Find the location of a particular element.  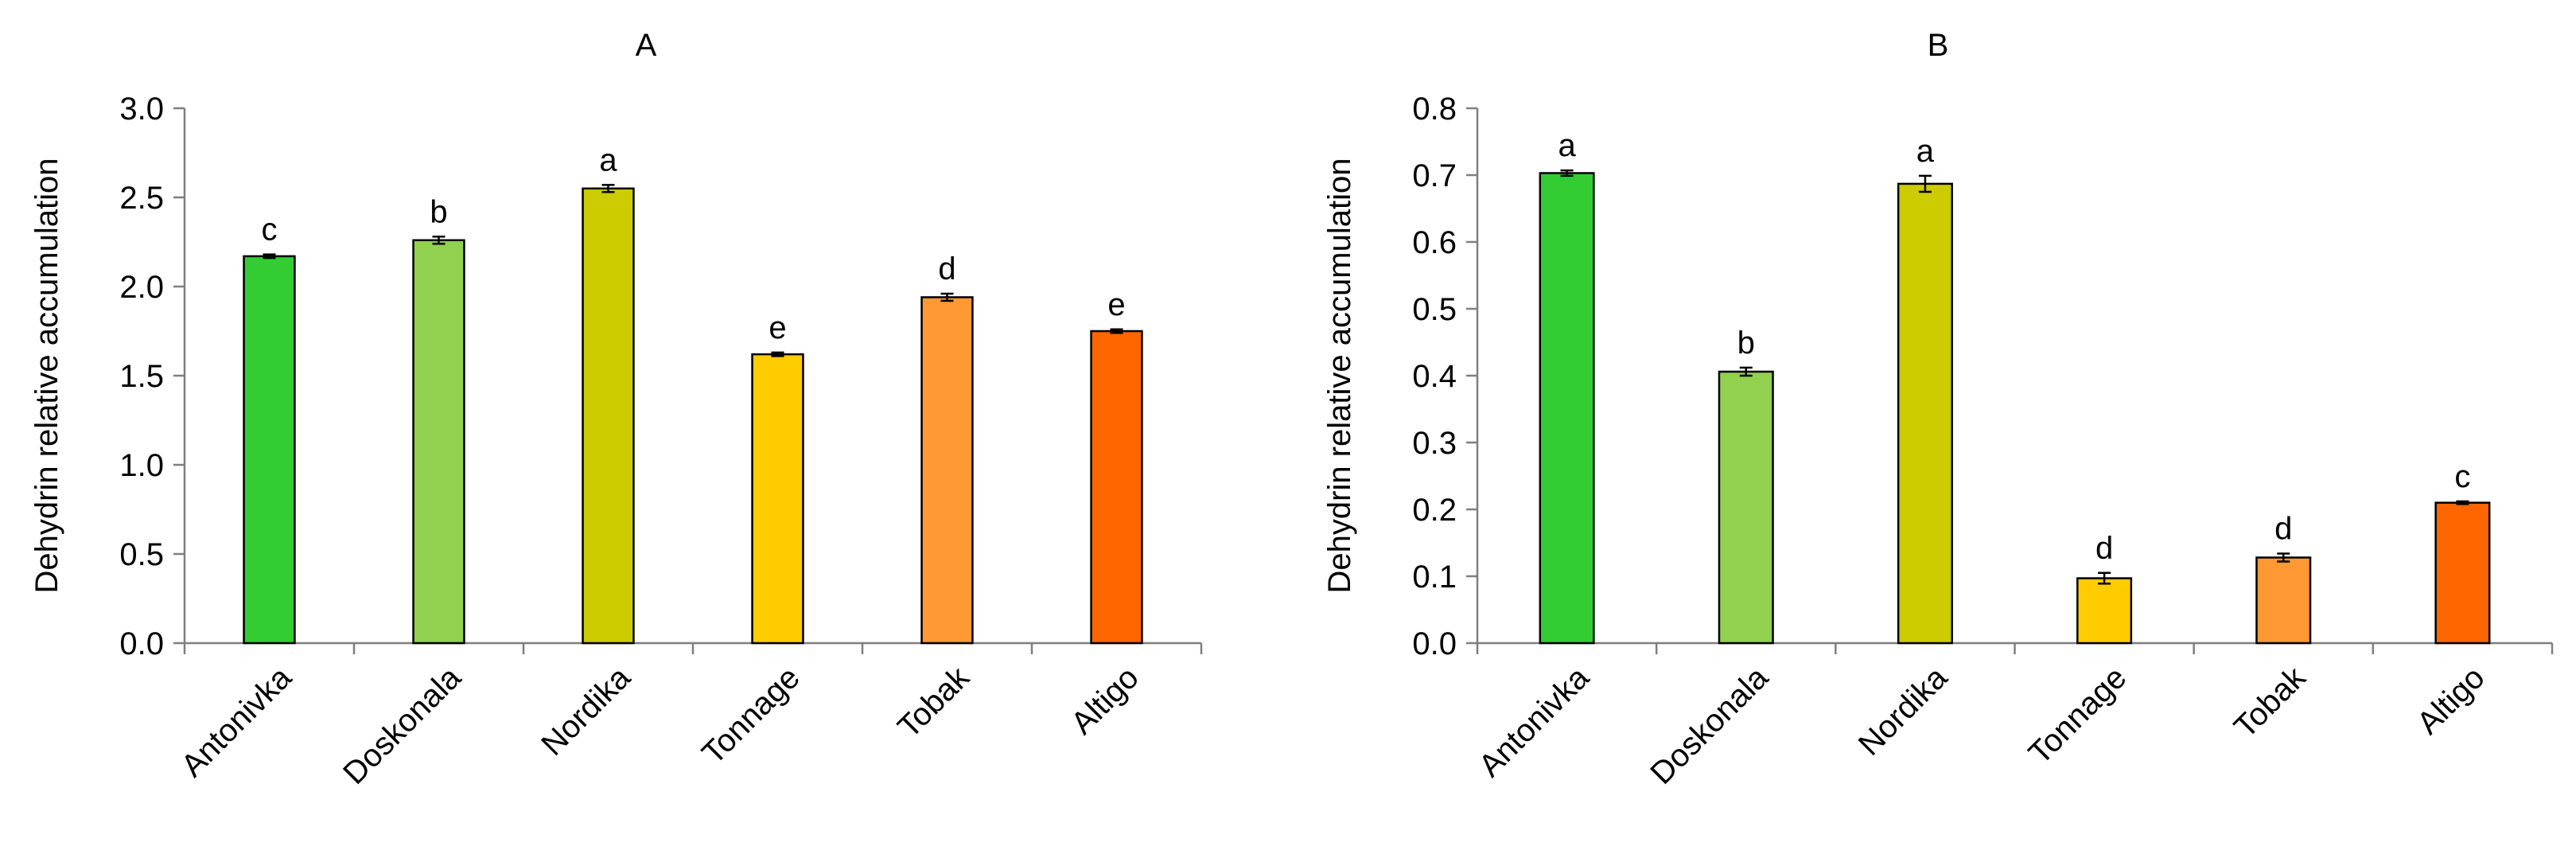

y-tick-label: 1.5 is located at coordinates (141, 376).